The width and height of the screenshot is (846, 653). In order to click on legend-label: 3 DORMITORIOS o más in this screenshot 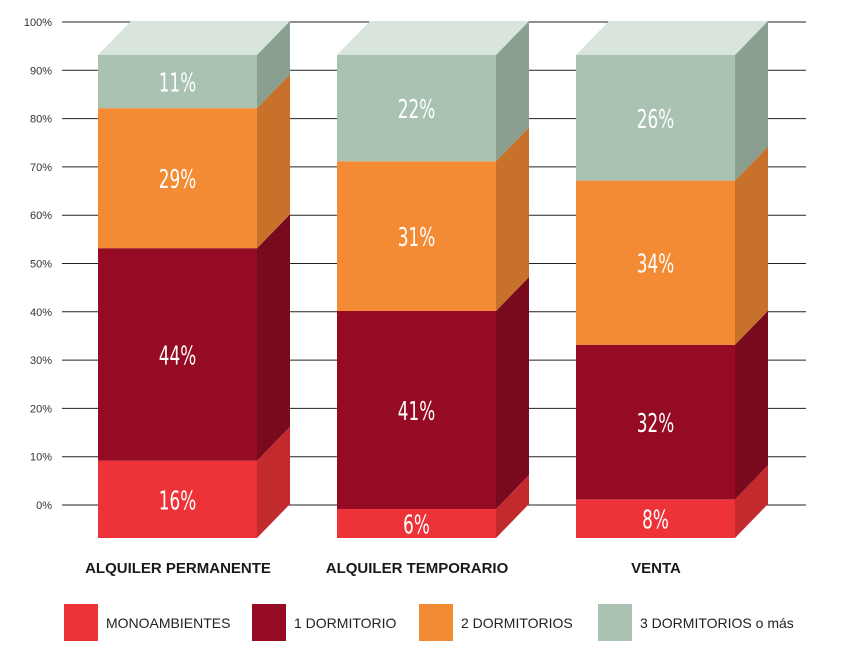, I will do `click(717, 623)`.